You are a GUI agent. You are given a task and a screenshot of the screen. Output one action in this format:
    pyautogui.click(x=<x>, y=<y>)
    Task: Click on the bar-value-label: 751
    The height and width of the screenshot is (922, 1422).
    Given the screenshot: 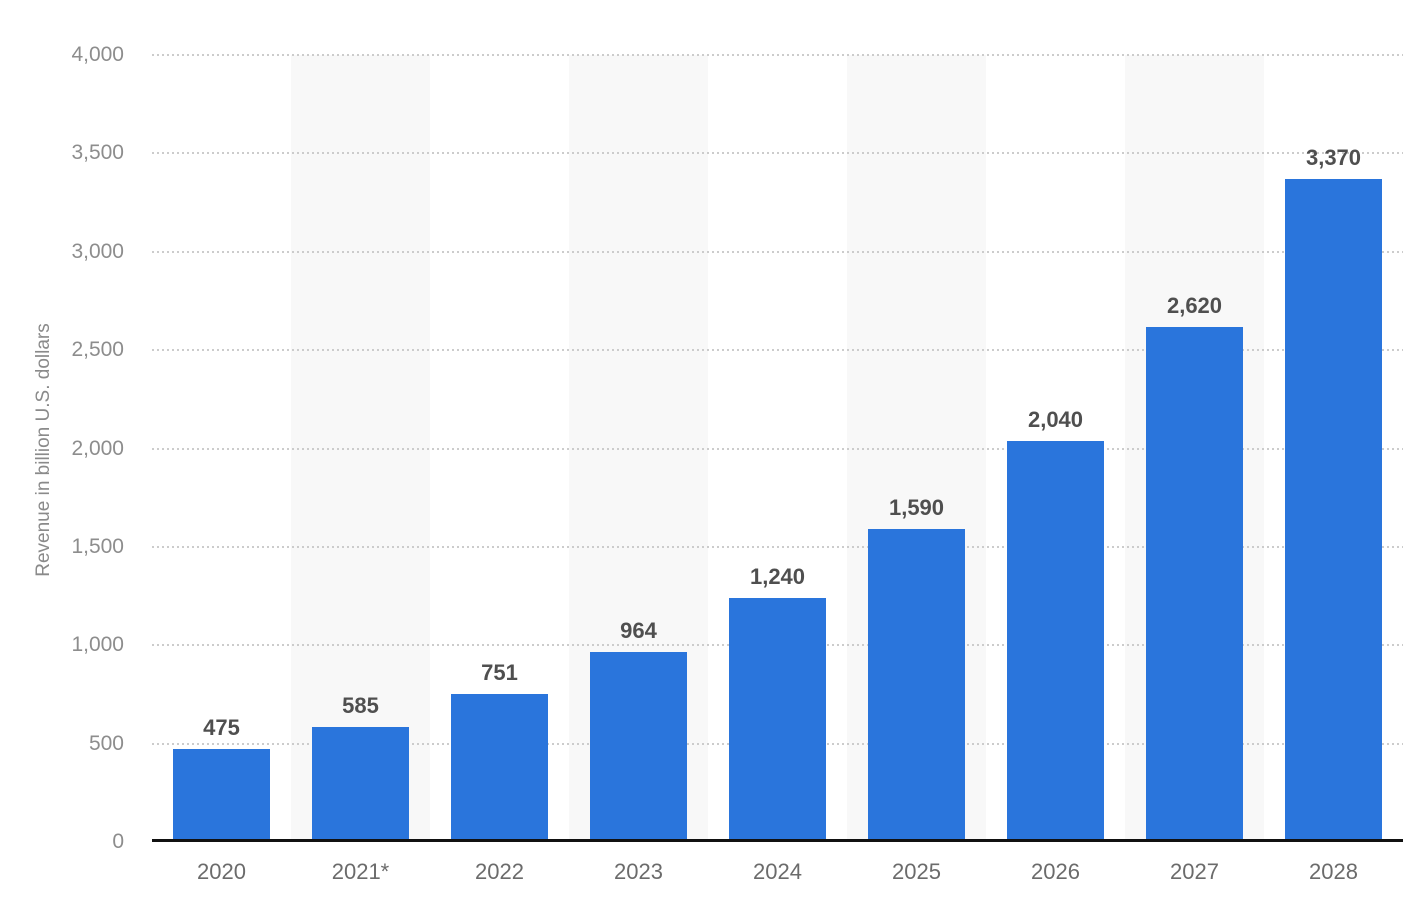 What is the action you would take?
    pyautogui.click(x=499, y=673)
    